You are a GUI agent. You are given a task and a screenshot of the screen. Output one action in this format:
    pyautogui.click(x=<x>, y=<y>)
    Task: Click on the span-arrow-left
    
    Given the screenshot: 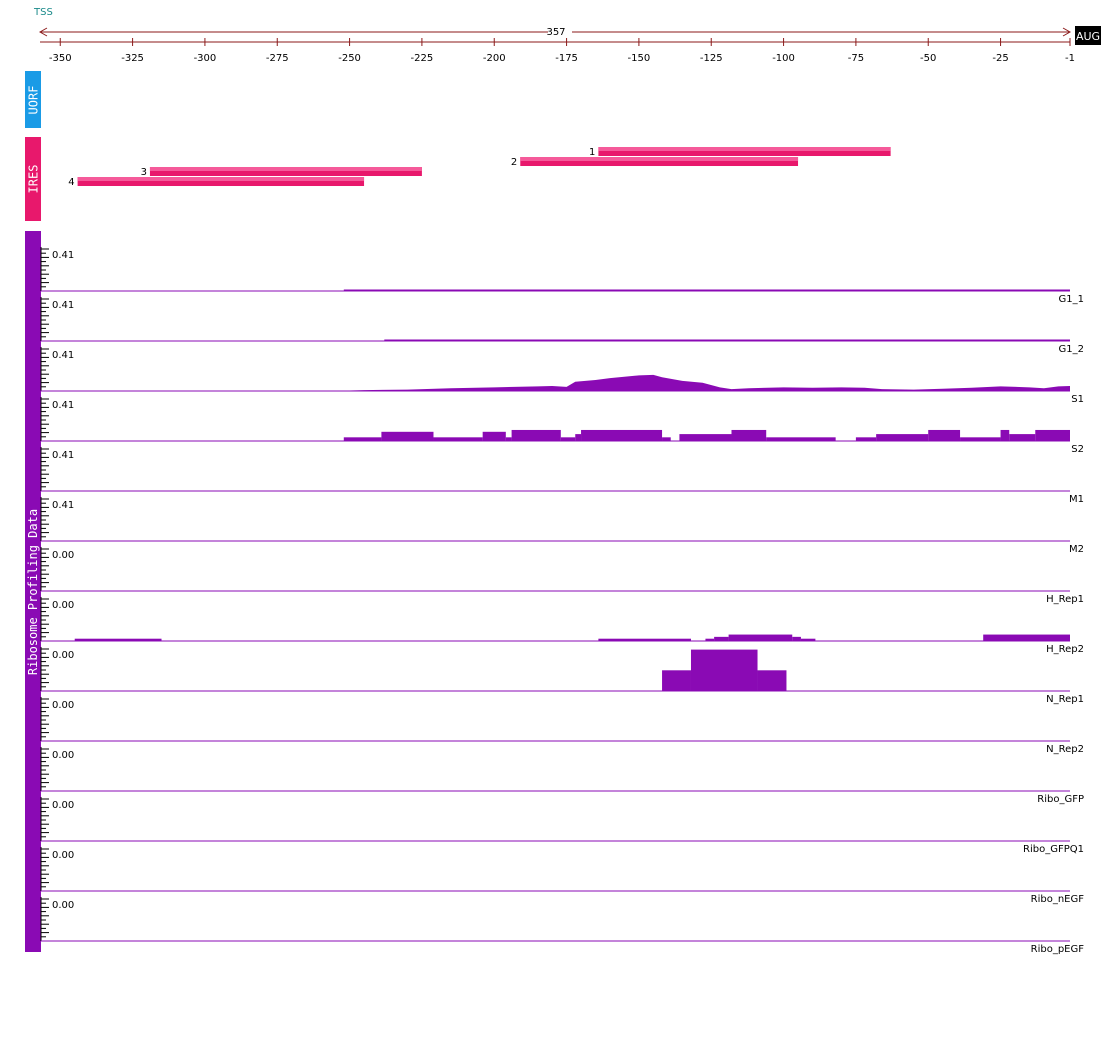 What is the action you would take?
    pyautogui.click(x=43, y=32)
    